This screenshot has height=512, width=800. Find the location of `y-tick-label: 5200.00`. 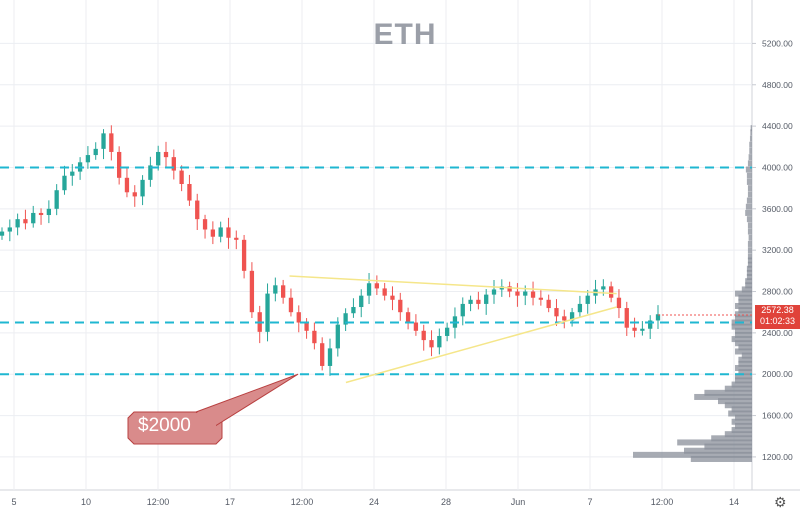

y-tick-label: 5200.00 is located at coordinates (777, 43).